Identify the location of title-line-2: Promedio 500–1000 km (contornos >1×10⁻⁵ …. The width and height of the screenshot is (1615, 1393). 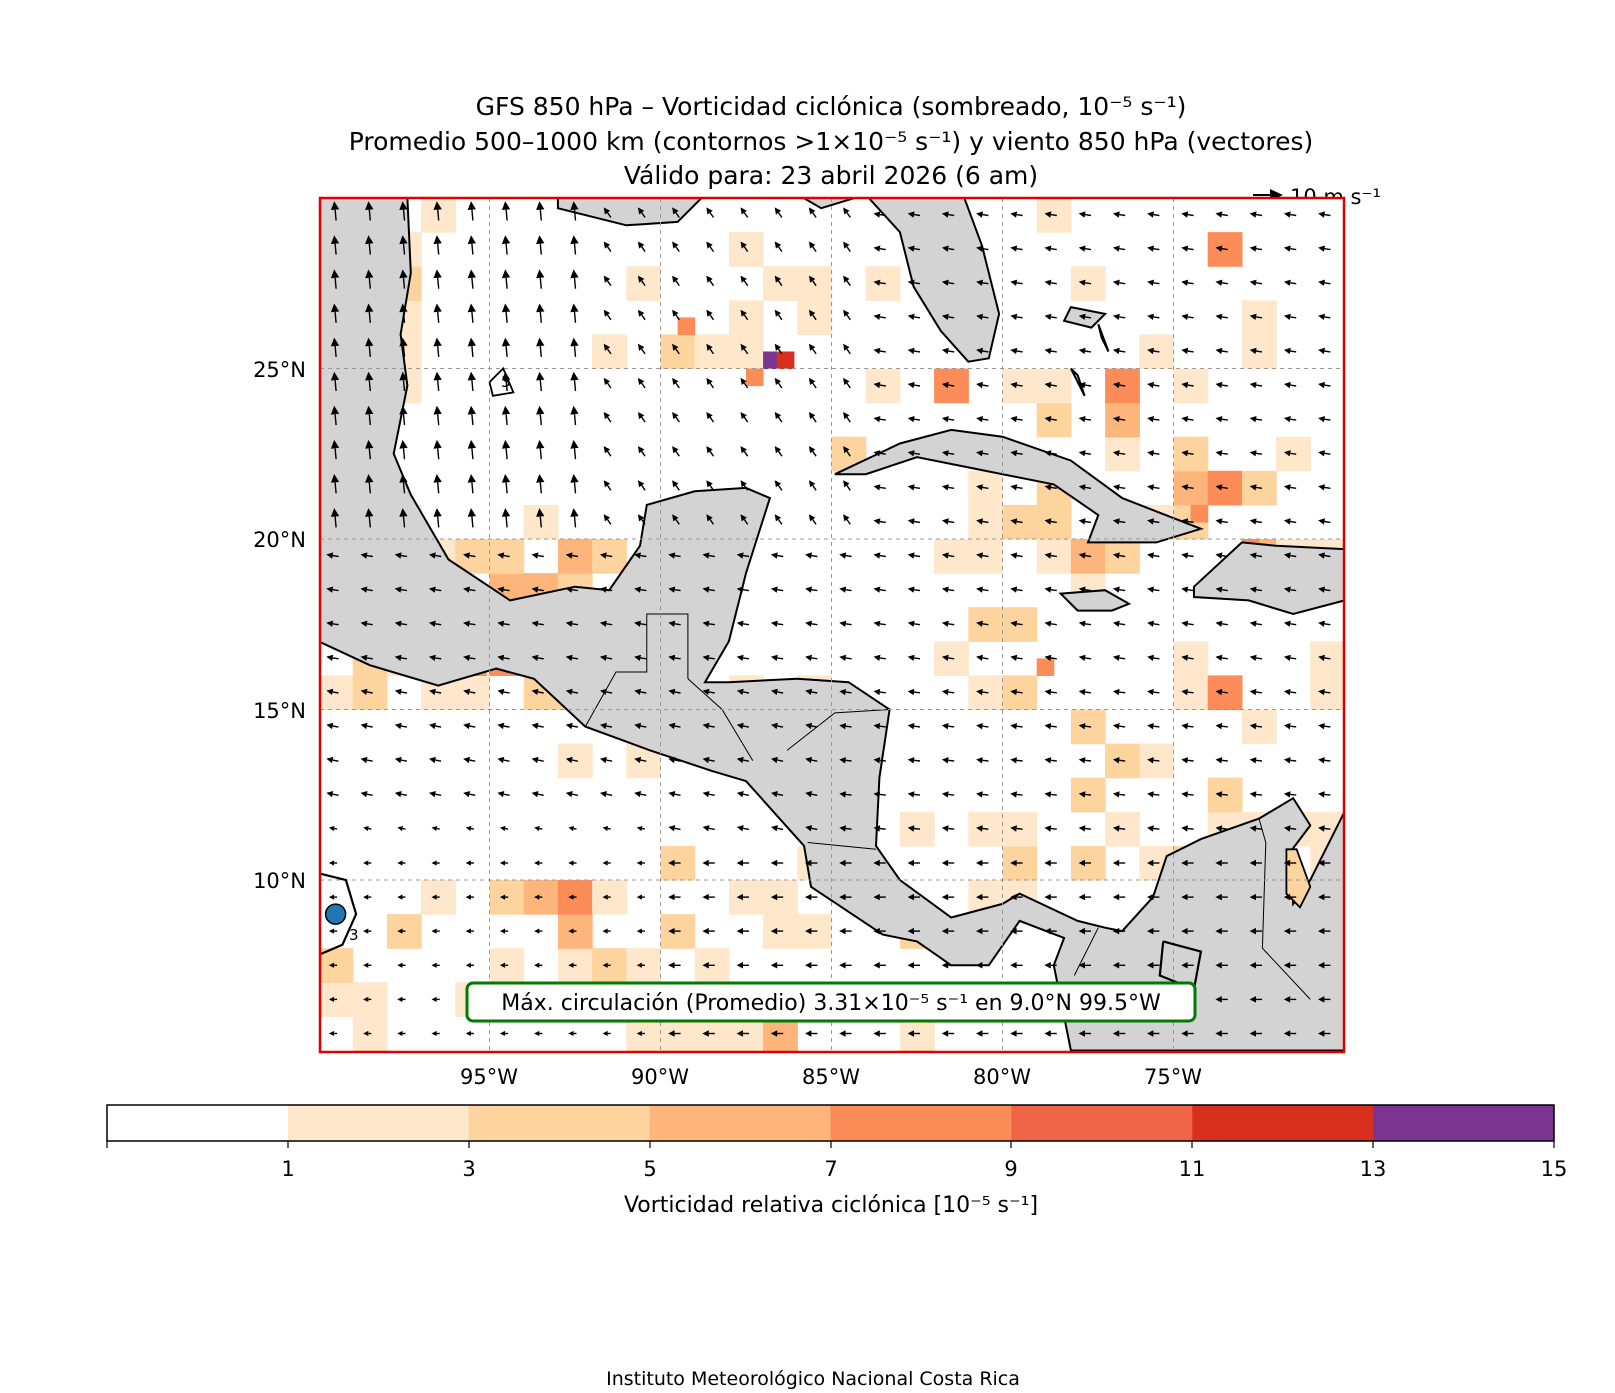
(831, 141).